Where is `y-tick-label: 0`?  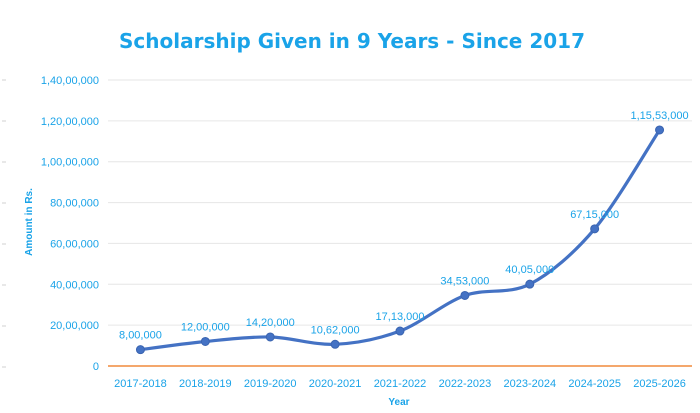
y-tick-label: 0 is located at coordinates (96, 367).